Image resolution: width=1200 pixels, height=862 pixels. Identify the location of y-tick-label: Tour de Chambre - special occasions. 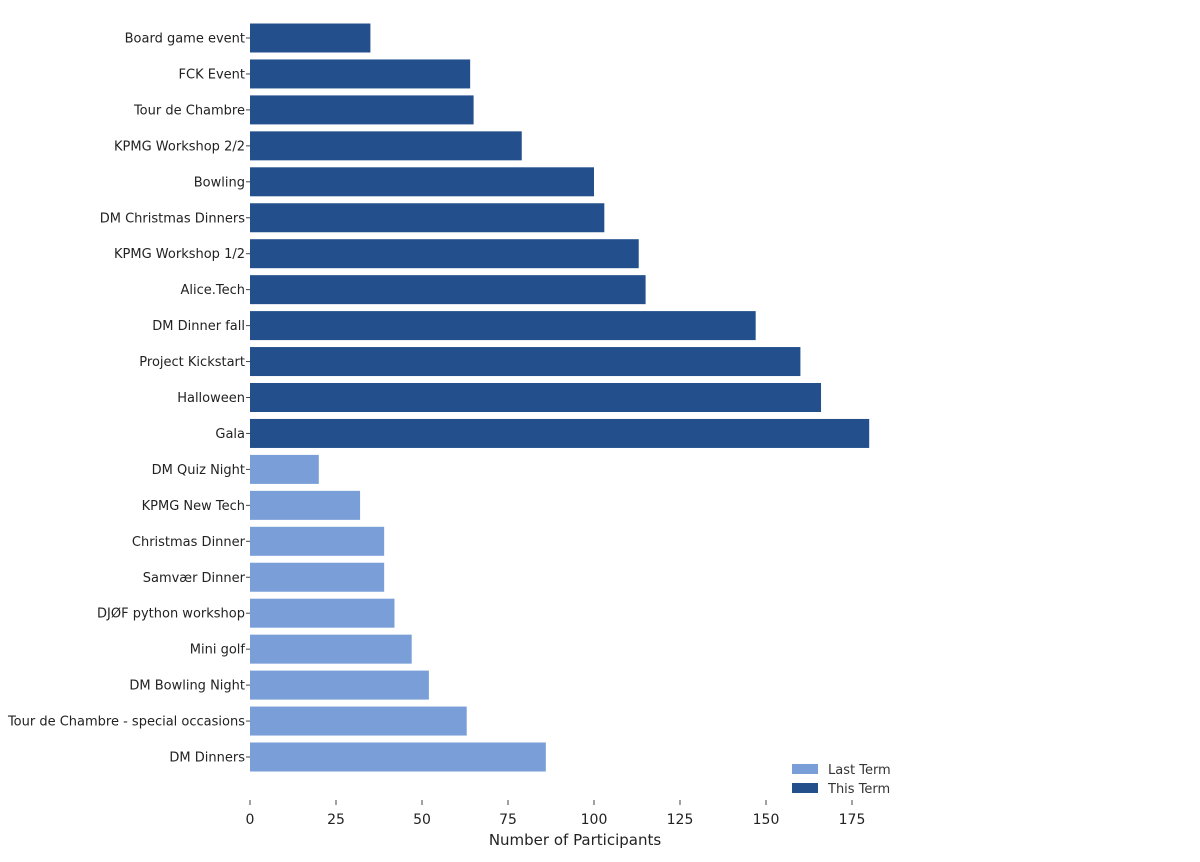
(126, 722).